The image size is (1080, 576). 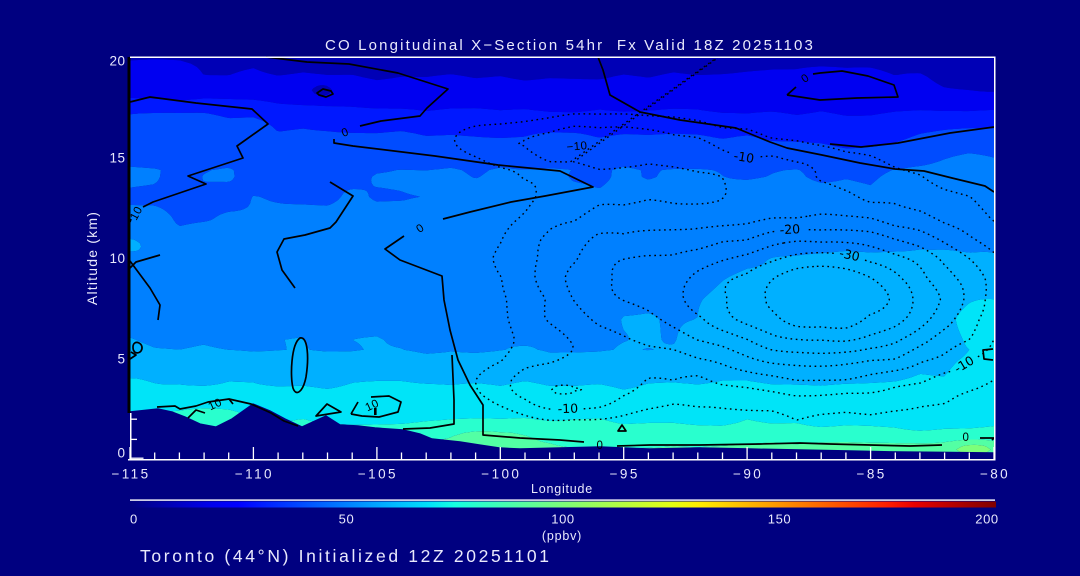 I want to click on svg-text: −85, so click(x=872, y=474).